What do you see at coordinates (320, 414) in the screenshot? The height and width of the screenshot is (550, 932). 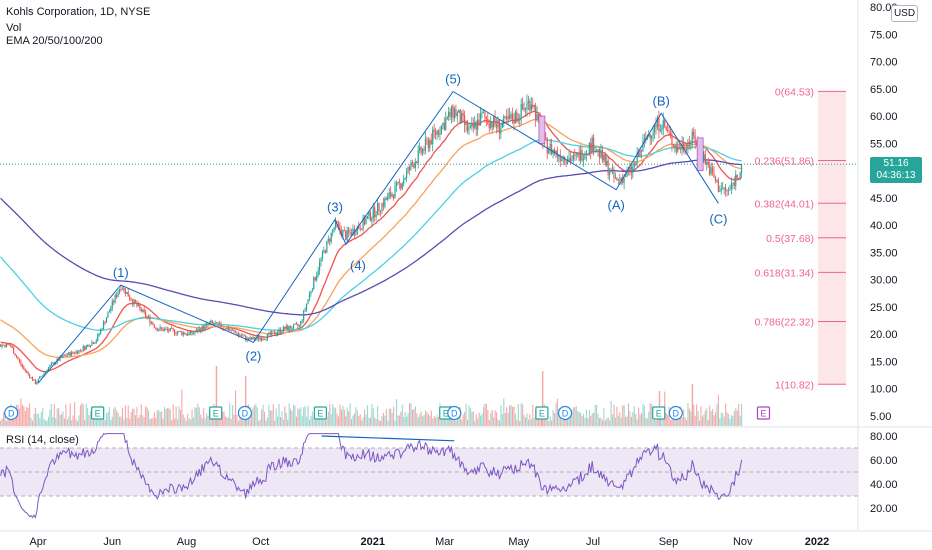 I see `earnings-marker-label: E` at bounding box center [320, 414].